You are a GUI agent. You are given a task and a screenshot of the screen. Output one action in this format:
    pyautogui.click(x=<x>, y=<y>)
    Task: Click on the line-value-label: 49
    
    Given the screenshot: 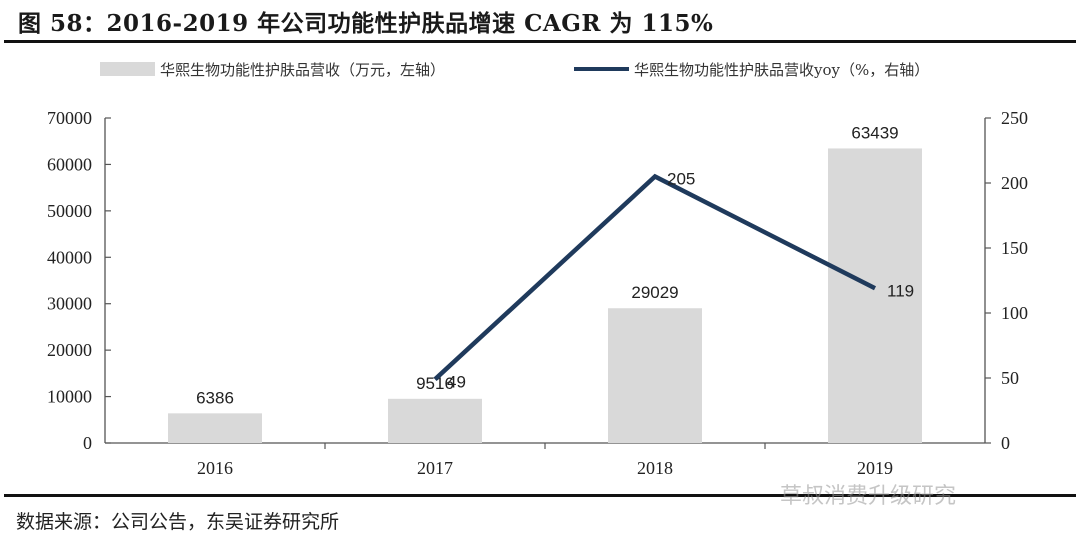 What is the action you would take?
    pyautogui.click(x=456, y=381)
    